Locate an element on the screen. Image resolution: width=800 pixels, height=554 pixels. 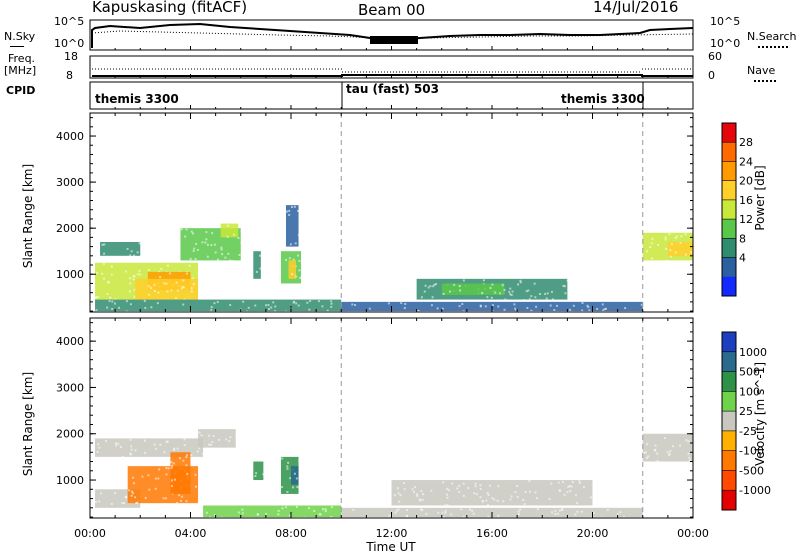
x-tick-label: 08:00 is located at coordinates (291, 533).